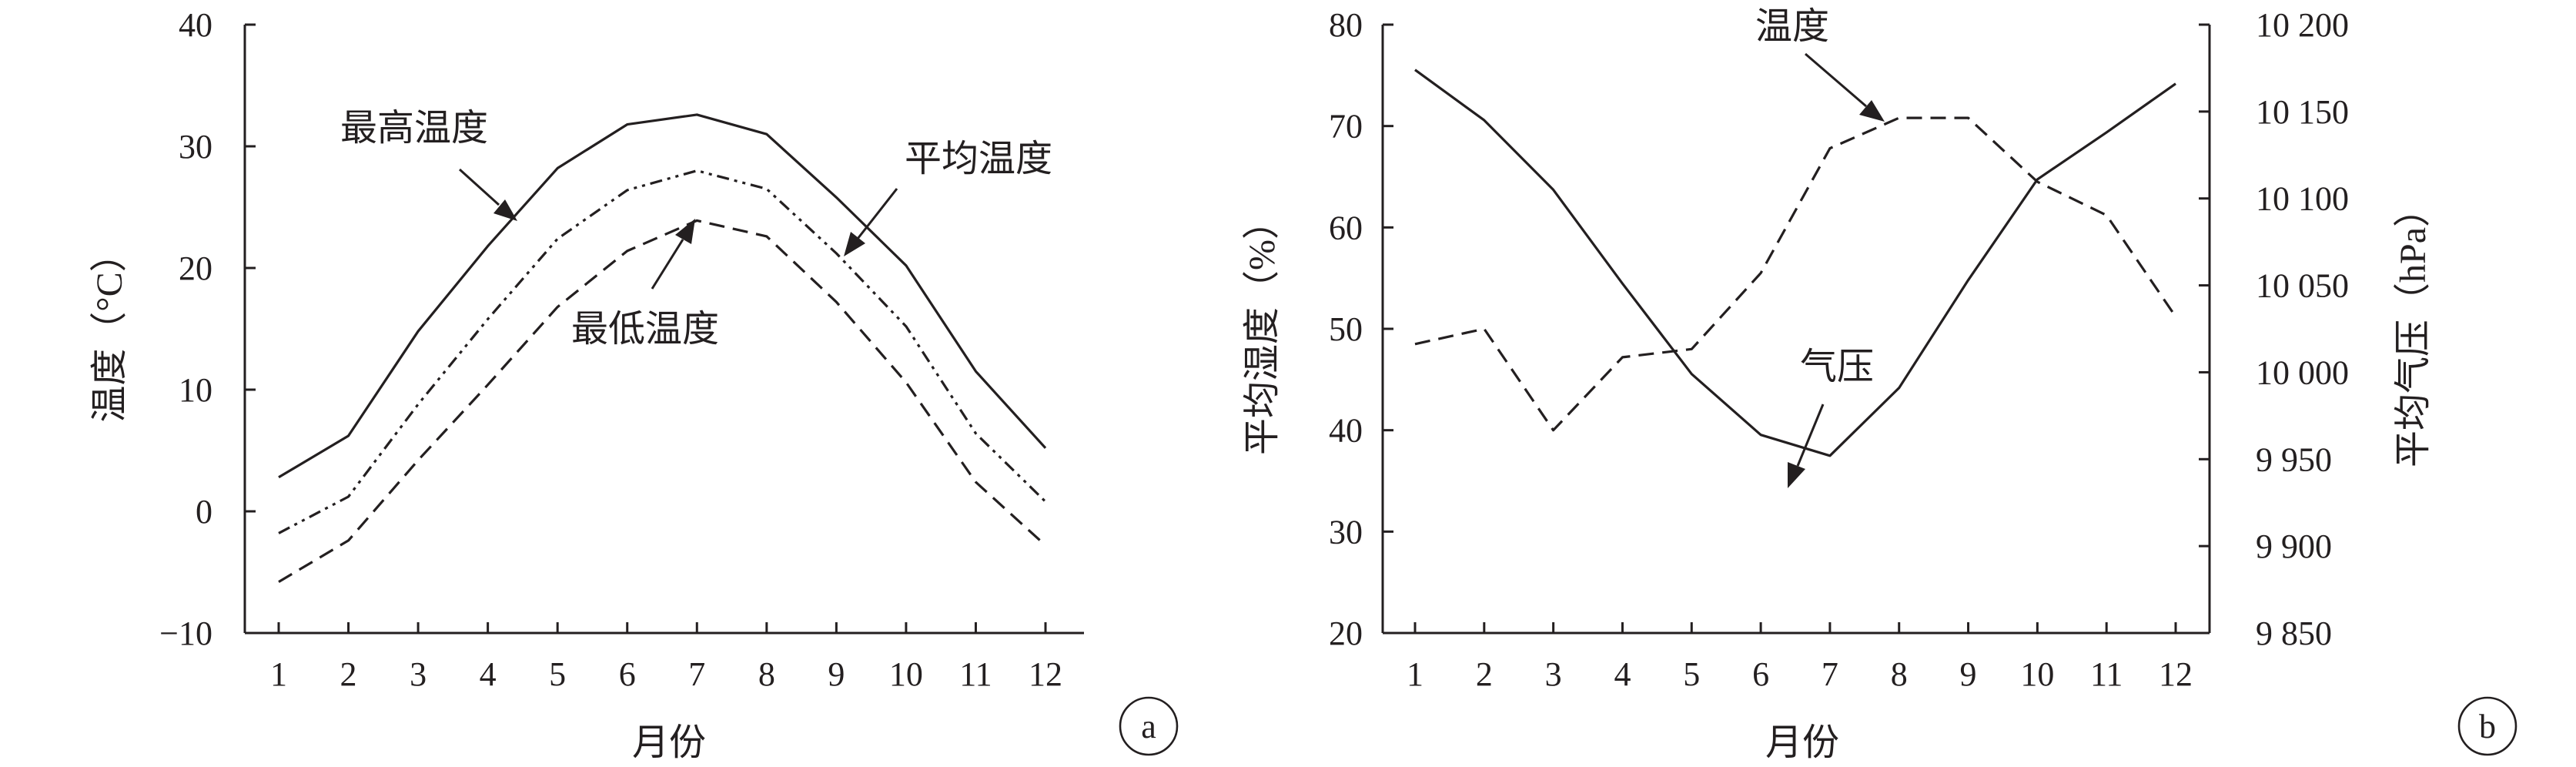  What do you see at coordinates (1346, 431) in the screenshot?
I see `left-y-tick-label: 40` at bounding box center [1346, 431].